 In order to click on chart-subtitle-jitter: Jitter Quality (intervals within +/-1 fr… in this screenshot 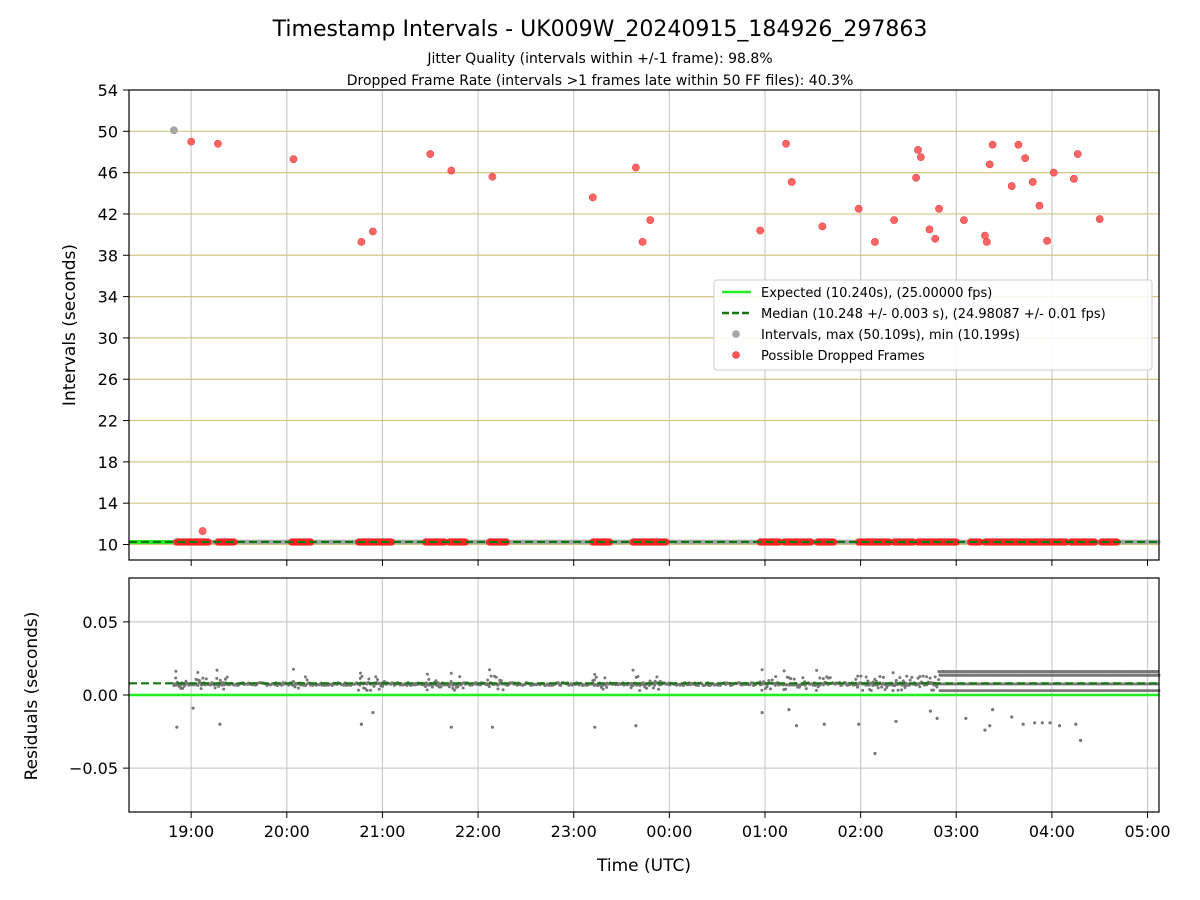, I will do `click(599, 59)`.